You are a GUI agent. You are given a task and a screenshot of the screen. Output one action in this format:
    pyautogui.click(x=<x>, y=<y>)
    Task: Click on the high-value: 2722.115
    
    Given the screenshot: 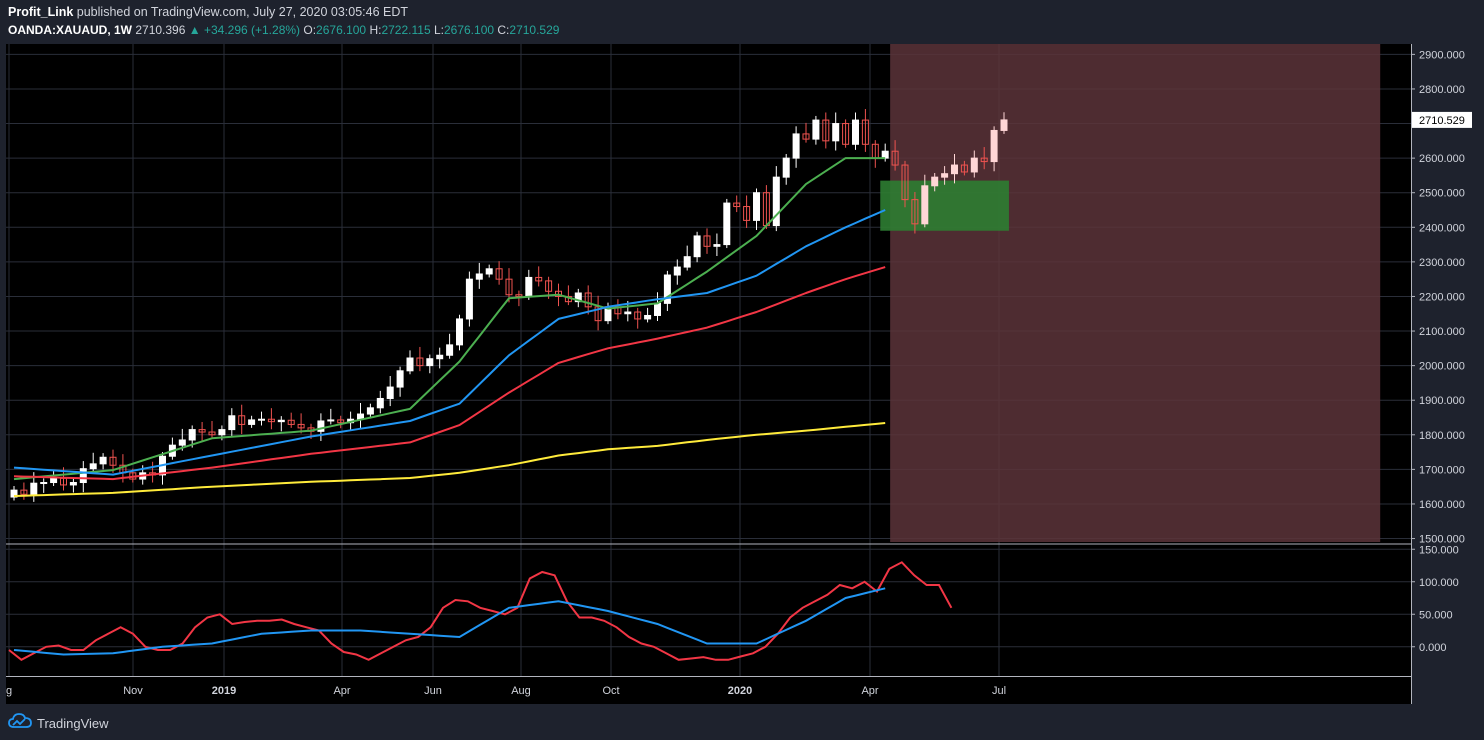 What is the action you would take?
    pyautogui.click(x=406, y=30)
    